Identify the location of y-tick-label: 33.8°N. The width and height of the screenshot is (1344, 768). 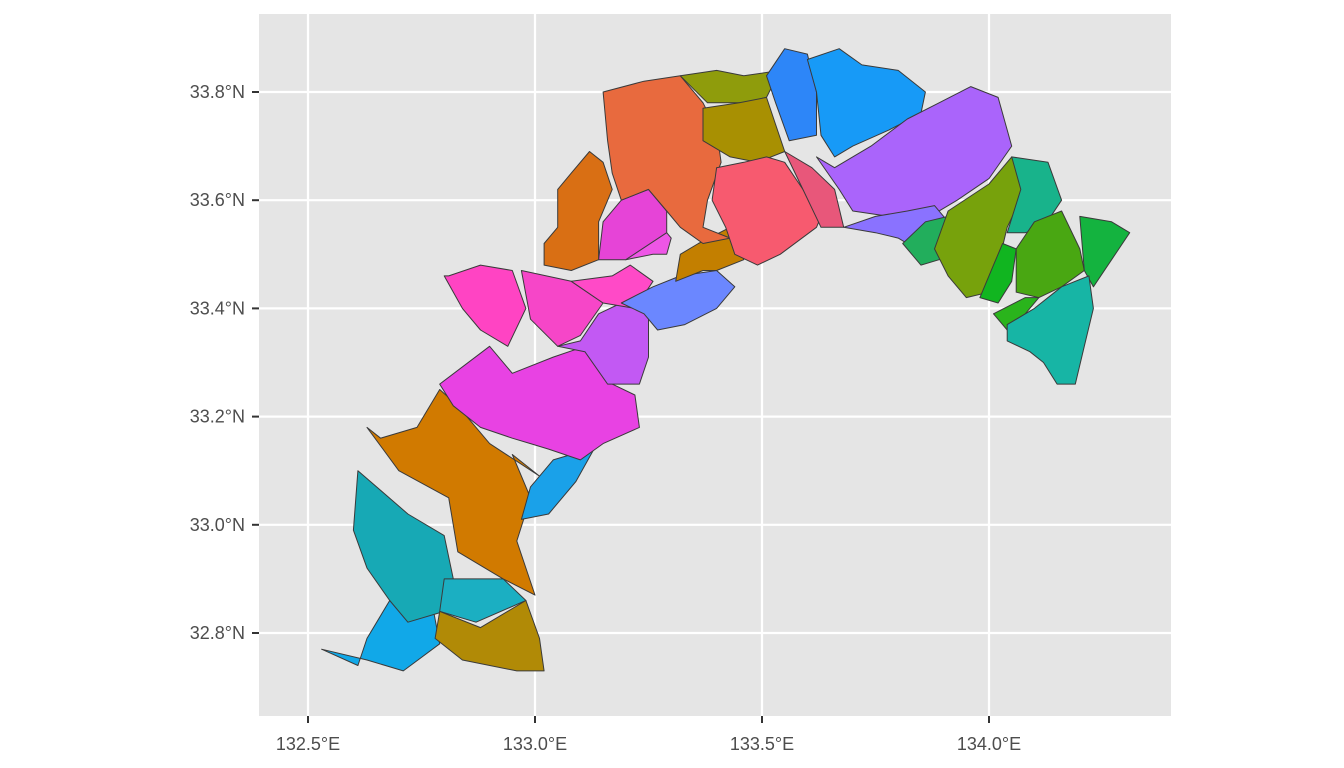
(217, 92).